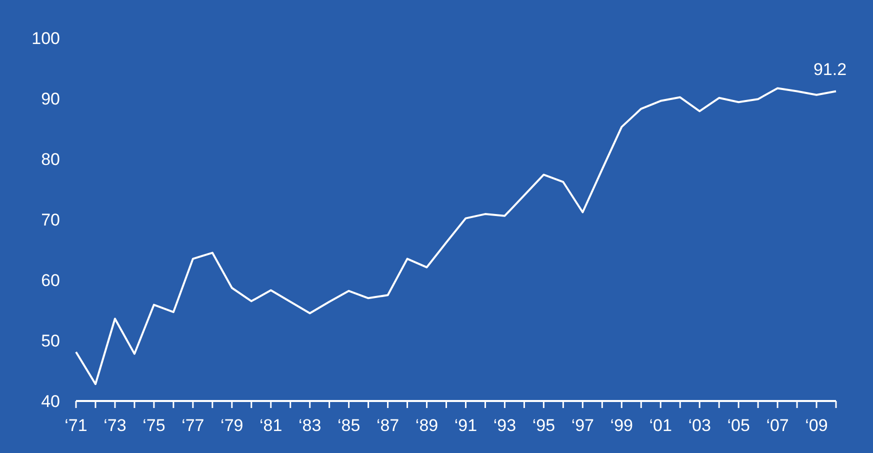 This screenshot has height=453, width=873. Describe the element at coordinates (660, 425) in the screenshot. I see `x-tick-label: ‘01` at that location.